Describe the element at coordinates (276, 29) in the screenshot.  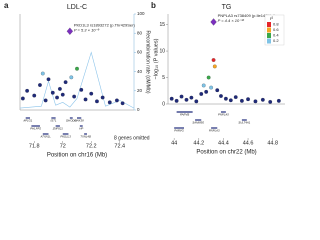
I see `legend-label: 0.6` at that location.